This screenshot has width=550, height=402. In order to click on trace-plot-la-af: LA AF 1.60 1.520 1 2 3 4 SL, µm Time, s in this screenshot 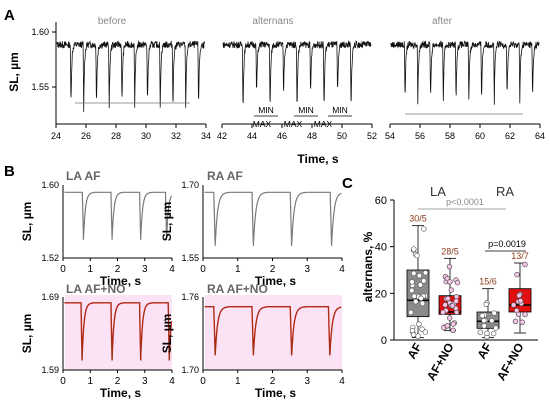, I will do `click(97, 228)`.